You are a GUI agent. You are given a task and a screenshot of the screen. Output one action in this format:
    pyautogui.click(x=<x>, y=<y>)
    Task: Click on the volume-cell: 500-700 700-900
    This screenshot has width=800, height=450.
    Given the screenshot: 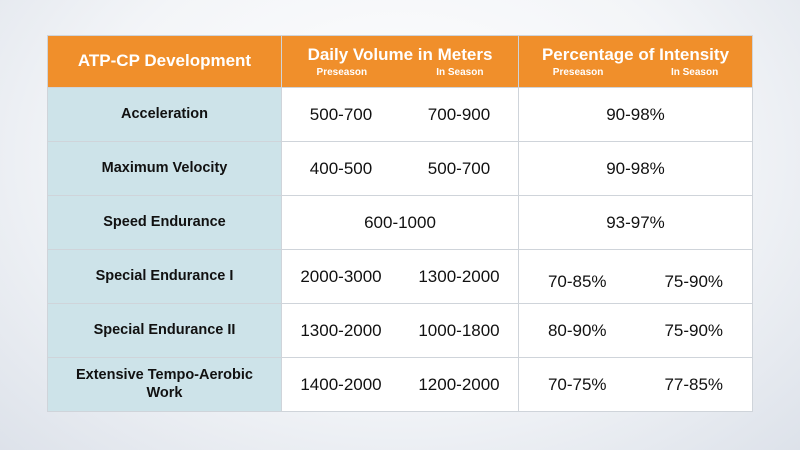 What is the action you would take?
    pyautogui.click(x=400, y=114)
    